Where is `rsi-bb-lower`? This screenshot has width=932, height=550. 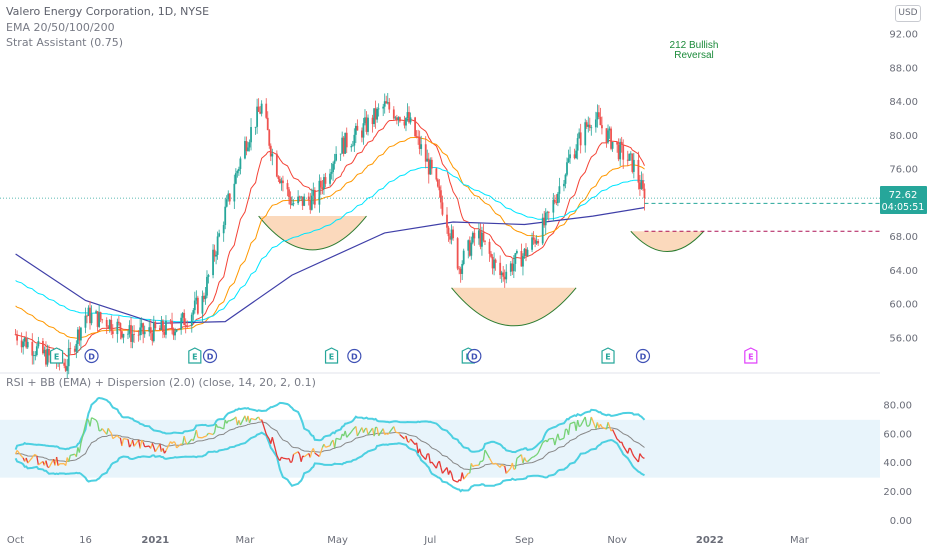
rsi-bb-lower is located at coordinates (329, 462).